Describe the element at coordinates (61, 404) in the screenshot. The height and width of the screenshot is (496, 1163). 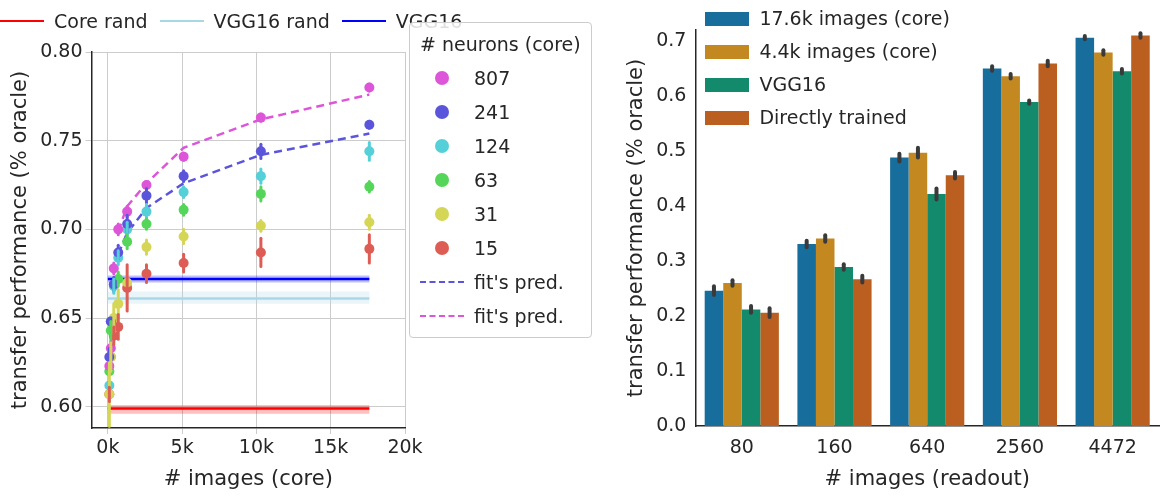
I see `y-tick-label: 0.60` at that location.